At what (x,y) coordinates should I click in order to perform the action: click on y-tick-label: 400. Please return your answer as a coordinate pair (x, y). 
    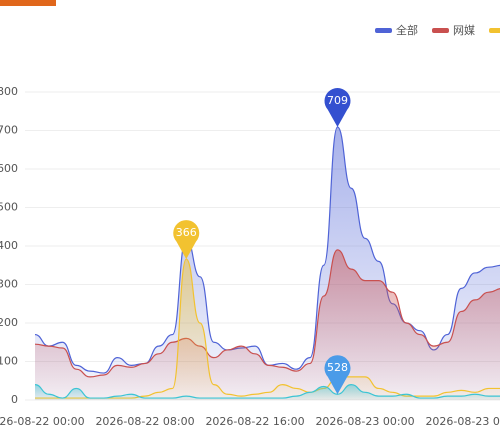
    Looking at the image, I should click on (9, 245).